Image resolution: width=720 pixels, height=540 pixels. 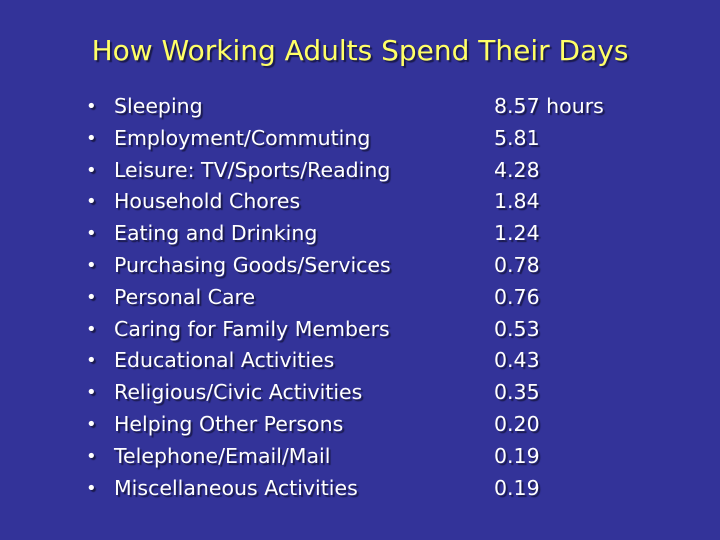 I want to click on list-item: • Purchasing Goods/Services 0.78, so click(x=360, y=266).